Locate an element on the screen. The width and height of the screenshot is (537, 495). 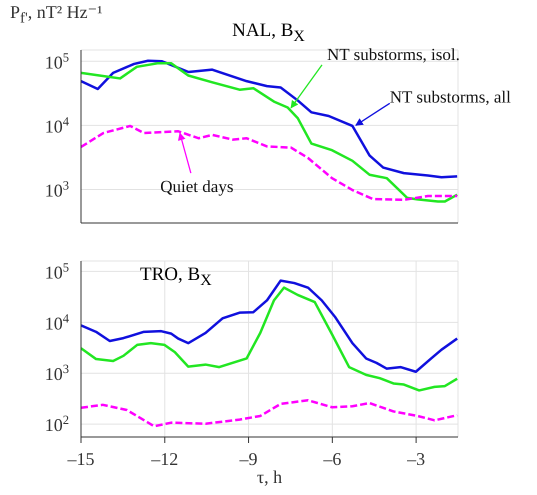
x-axis-title: τ, h is located at coordinates (269, 477).